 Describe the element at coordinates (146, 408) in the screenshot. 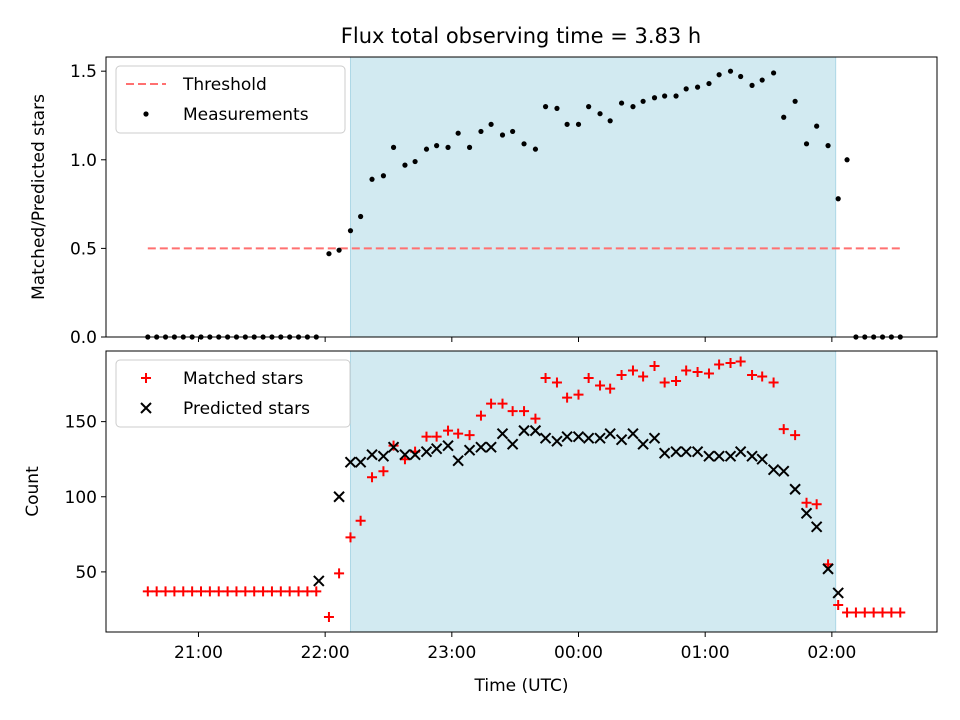

I see `legend-predicted-key` at that location.